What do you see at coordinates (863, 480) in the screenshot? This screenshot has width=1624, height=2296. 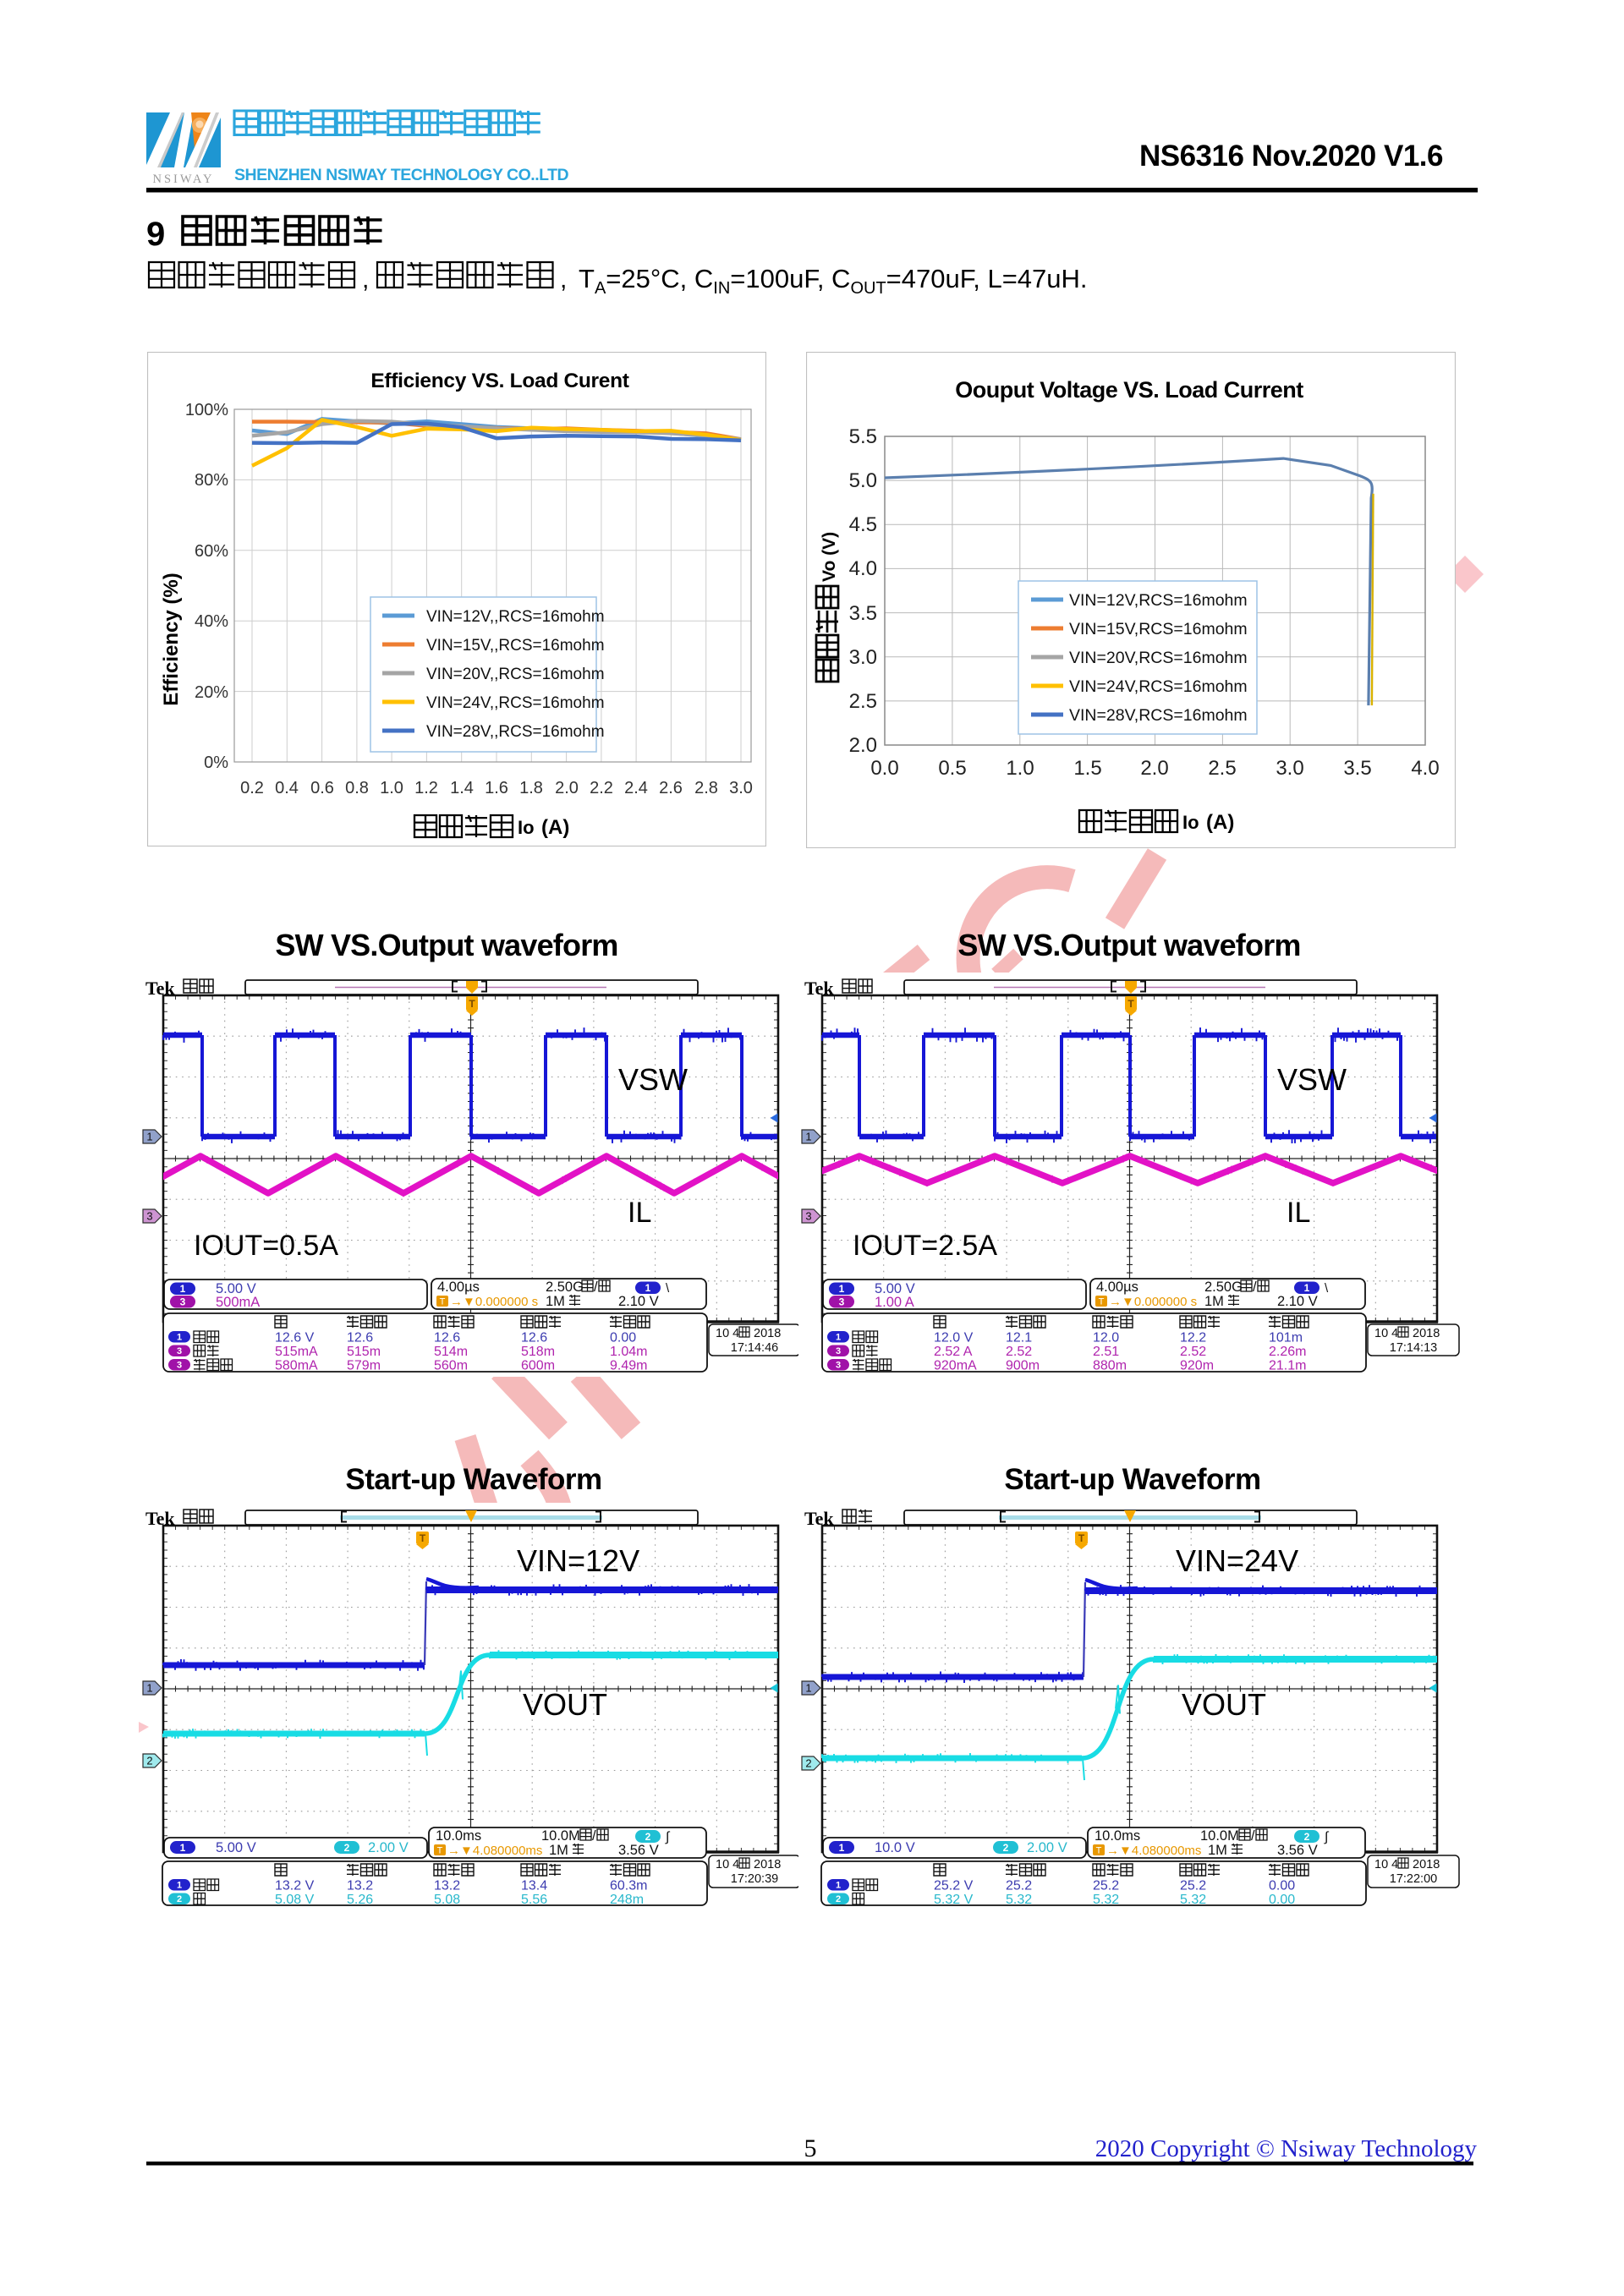 I see `svg-text: 5.0` at bounding box center [863, 480].